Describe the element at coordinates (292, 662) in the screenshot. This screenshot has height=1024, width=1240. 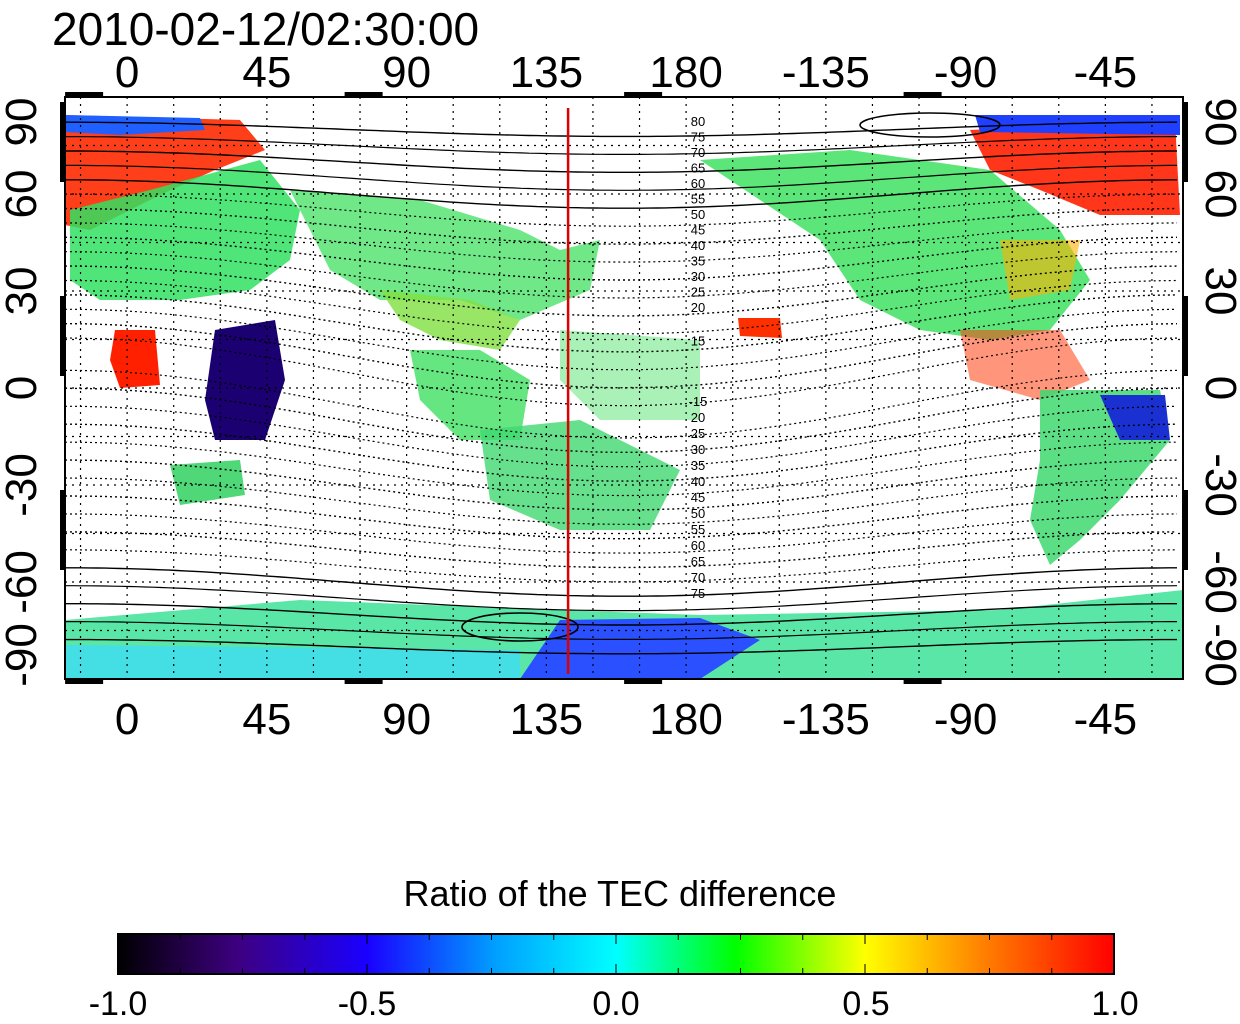
I see `region-antarctic-cyan` at that location.